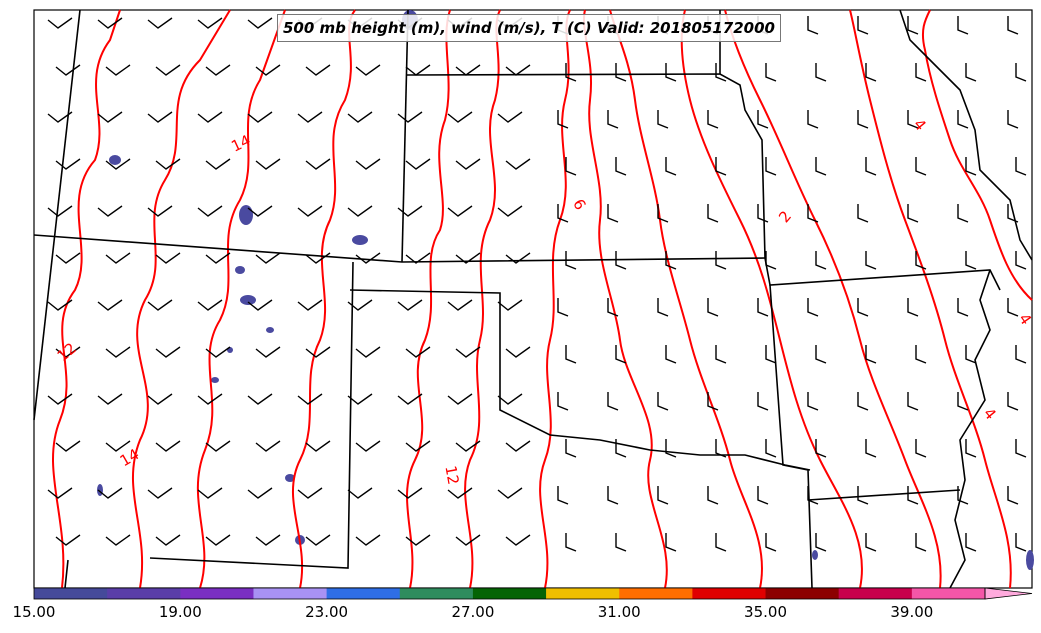 The image size is (1041, 633). What do you see at coordinates (34, 612) in the screenshot?
I see `colorbar-tick-label: 15.00` at bounding box center [34, 612].